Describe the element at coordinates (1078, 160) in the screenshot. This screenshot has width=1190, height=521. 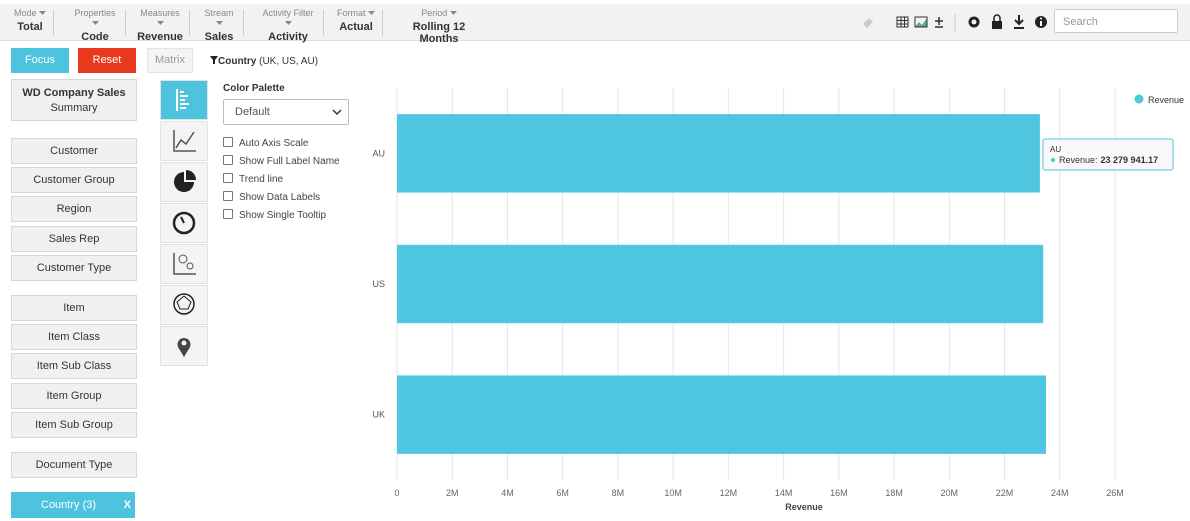
I see `tooltip-series: Revenue:` at that location.